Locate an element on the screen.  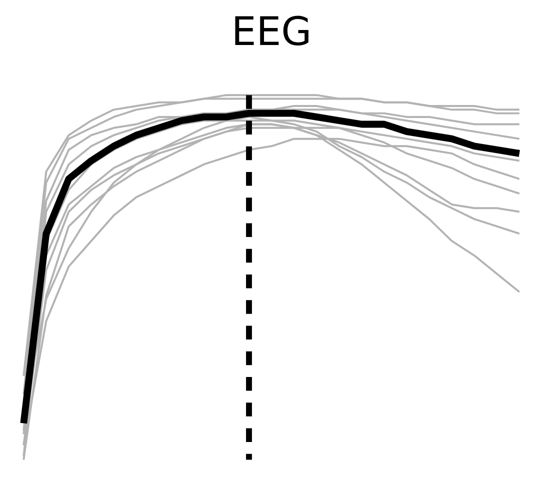
chart-title: EEG is located at coordinates (271, 31).